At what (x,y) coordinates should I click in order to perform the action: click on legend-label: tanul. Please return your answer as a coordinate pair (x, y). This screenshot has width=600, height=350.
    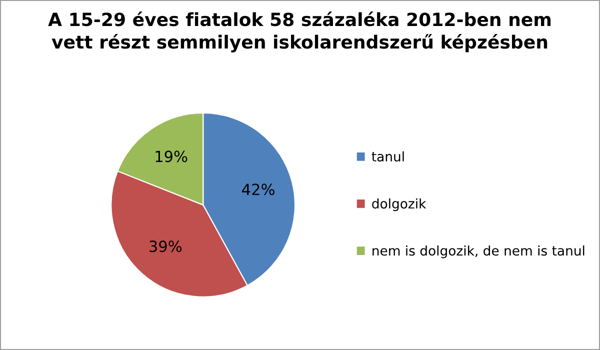
    Looking at the image, I should click on (388, 156).